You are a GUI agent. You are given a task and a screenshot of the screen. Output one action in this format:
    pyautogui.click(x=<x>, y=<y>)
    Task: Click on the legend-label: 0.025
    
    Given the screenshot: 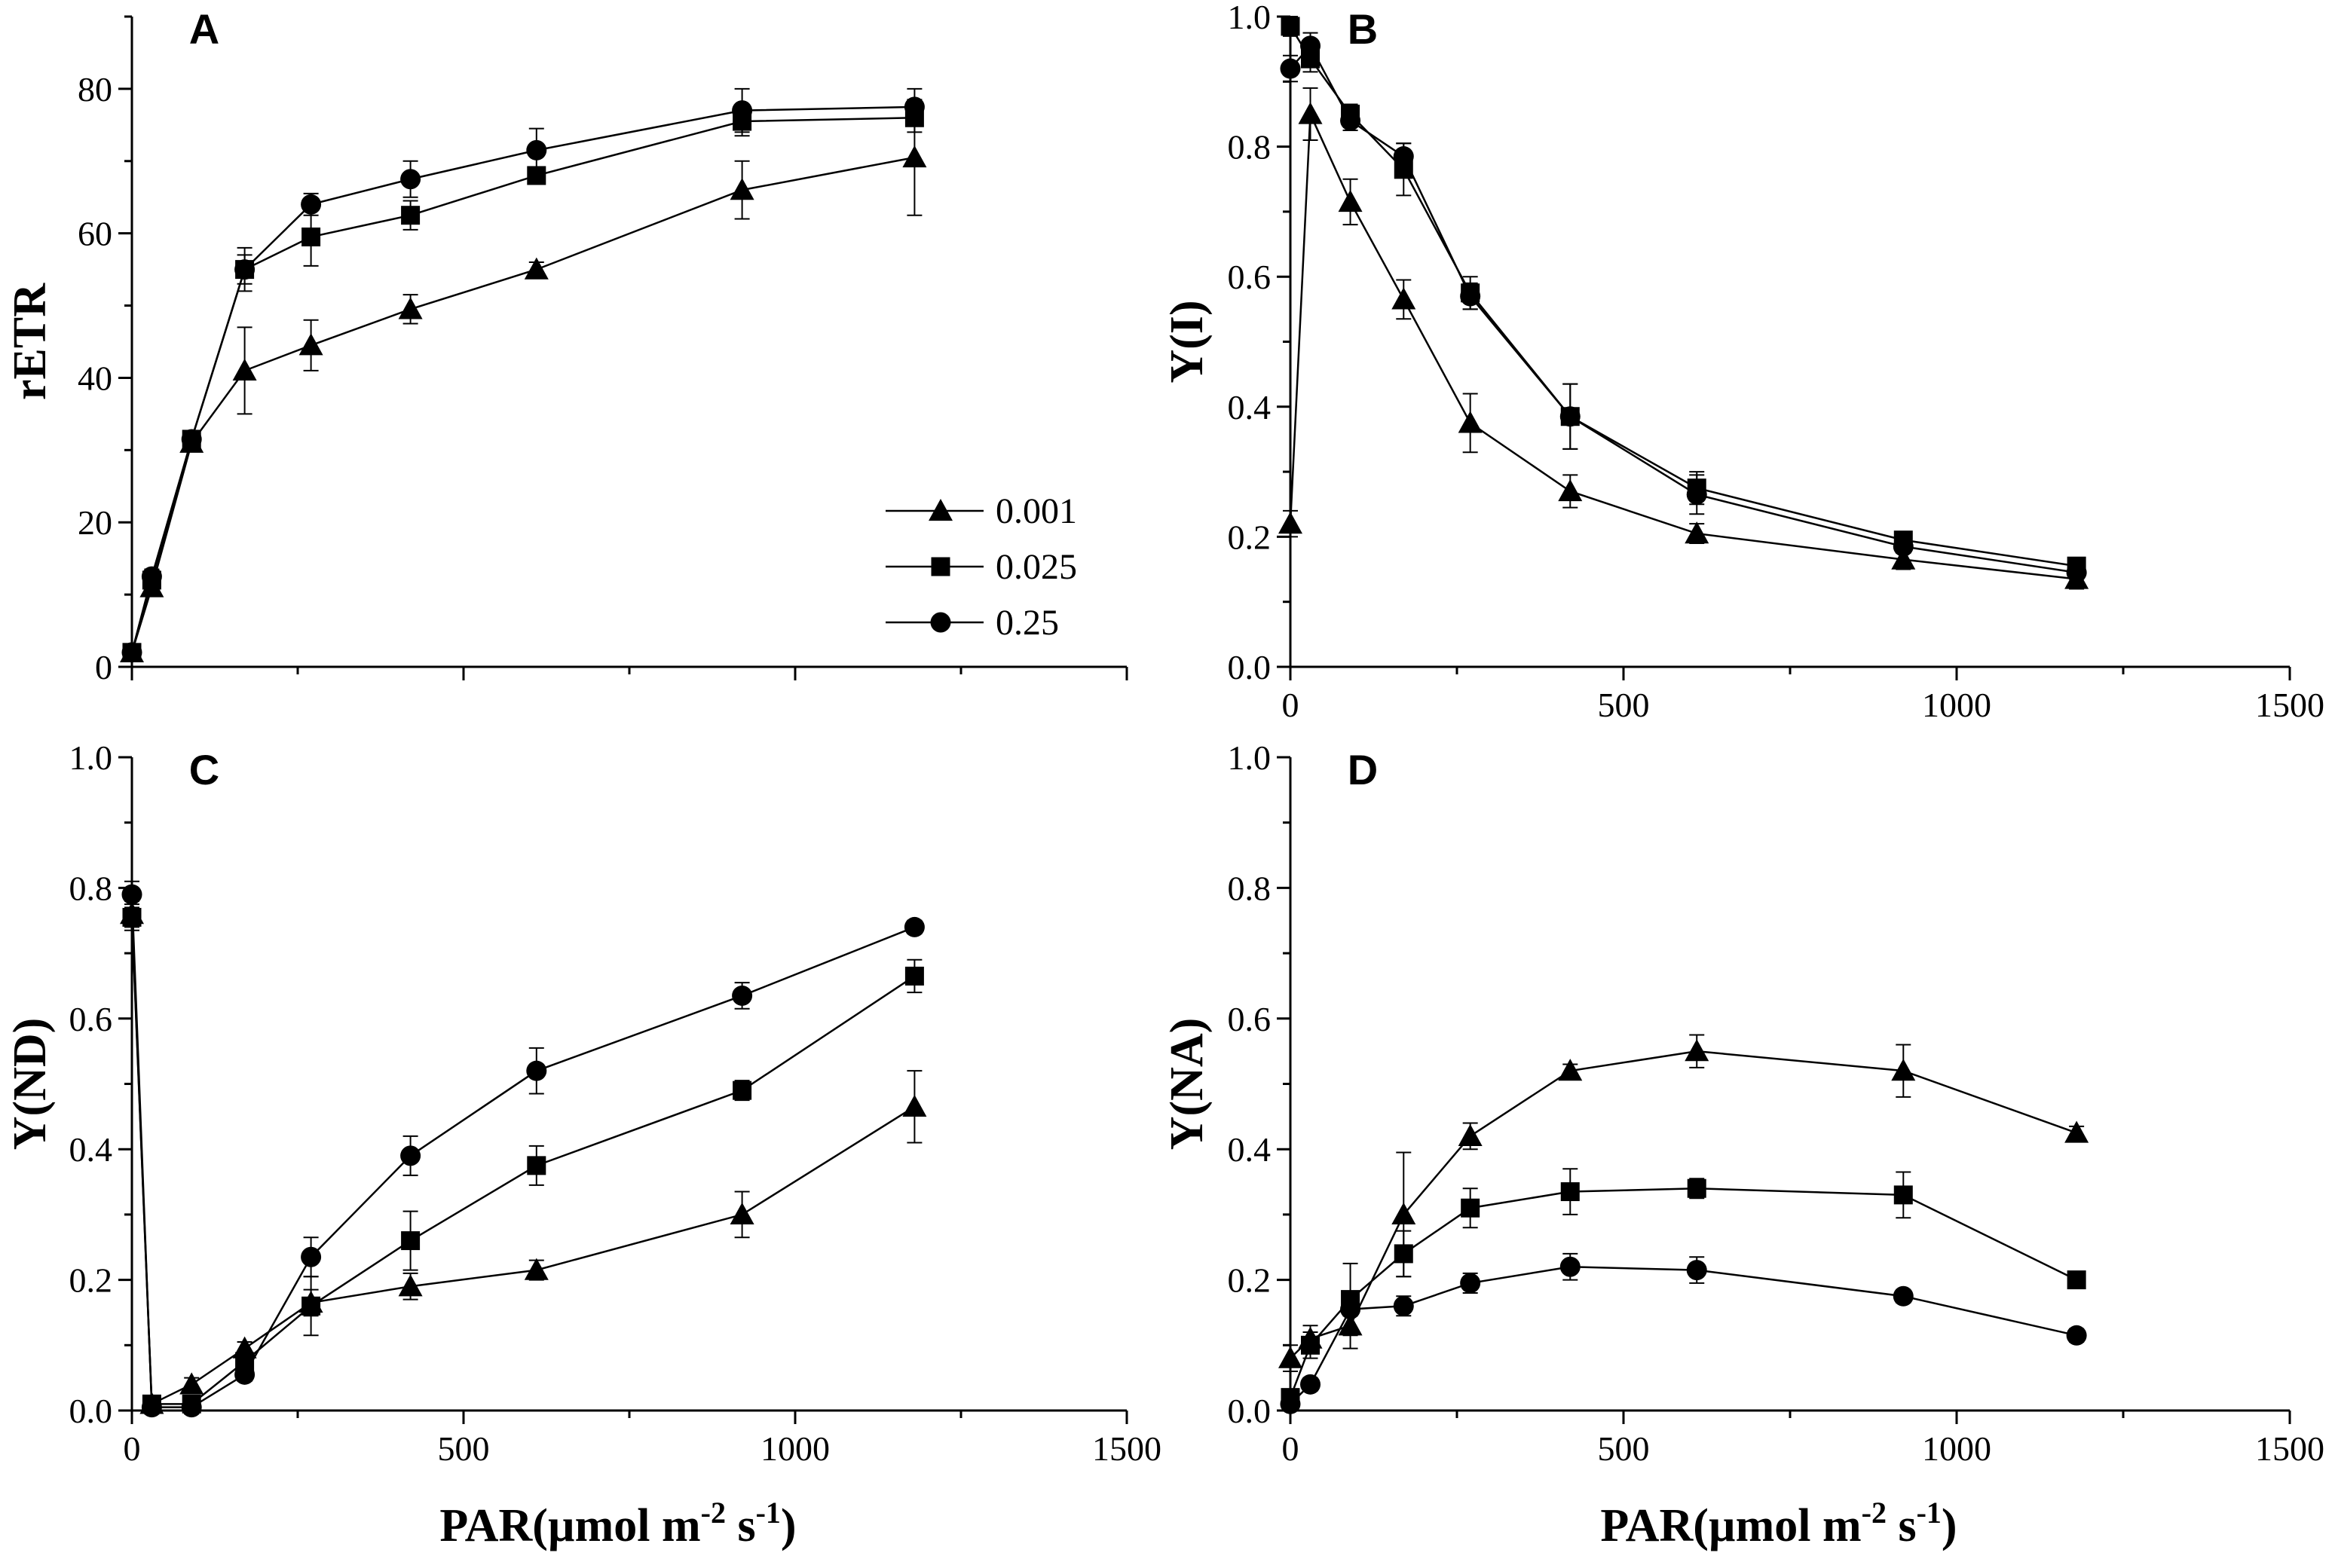 What is the action you would take?
    pyautogui.click(x=1036, y=567)
    